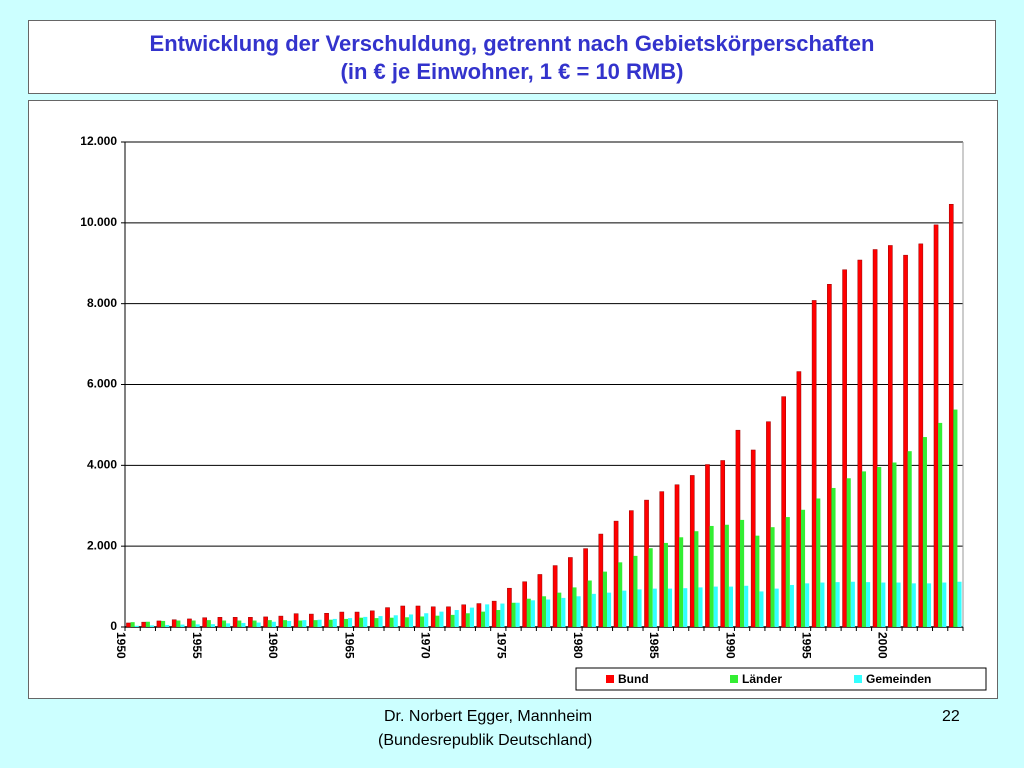  I want to click on x-tick-label: 2000, so click(883, 645).